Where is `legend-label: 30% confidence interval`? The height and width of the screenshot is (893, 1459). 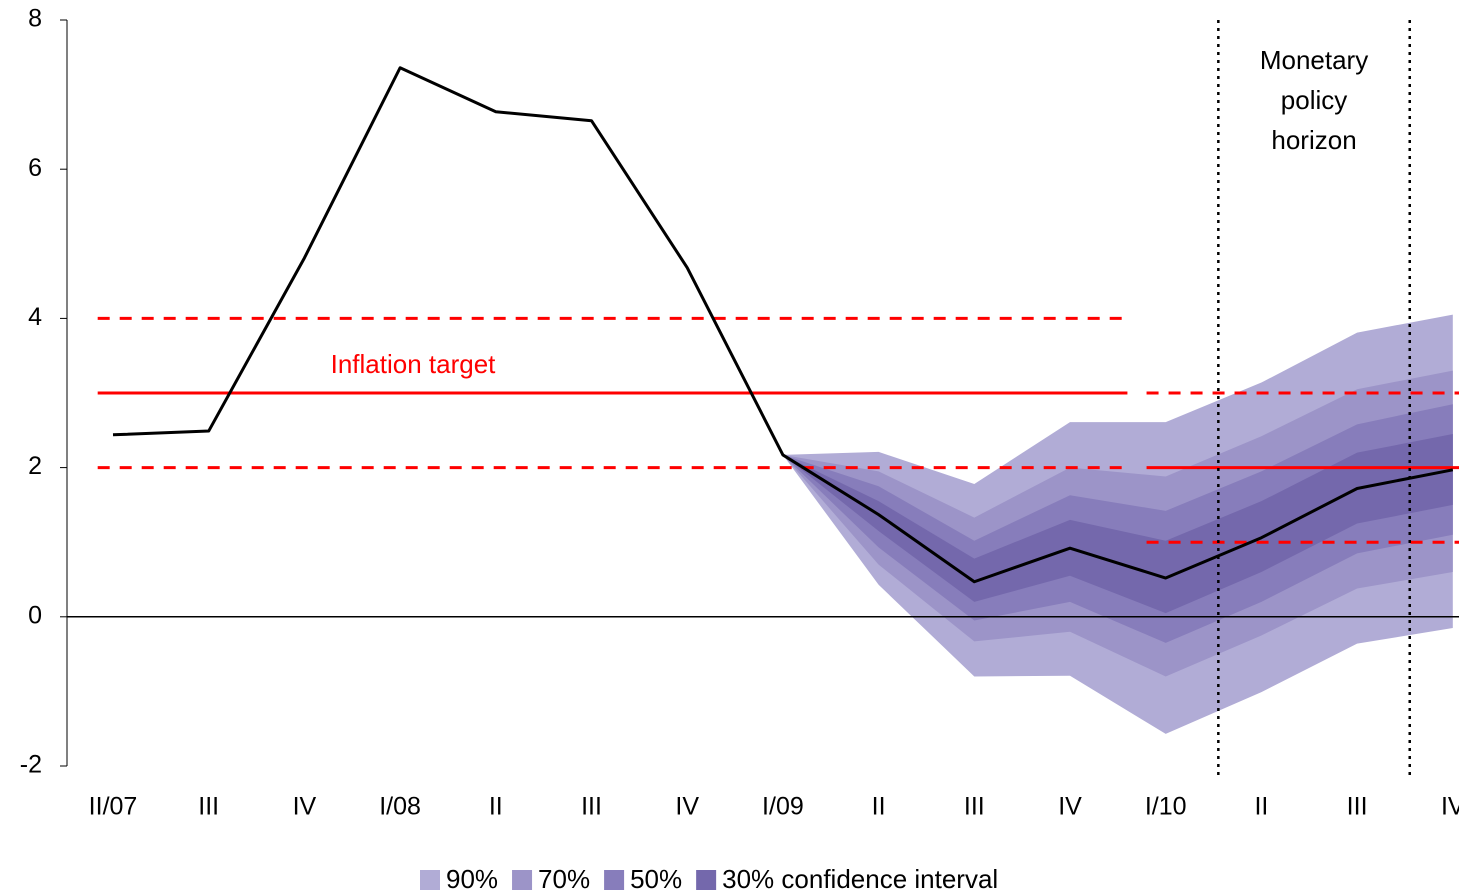 legend-label: 30% confidence interval is located at coordinates (860, 878).